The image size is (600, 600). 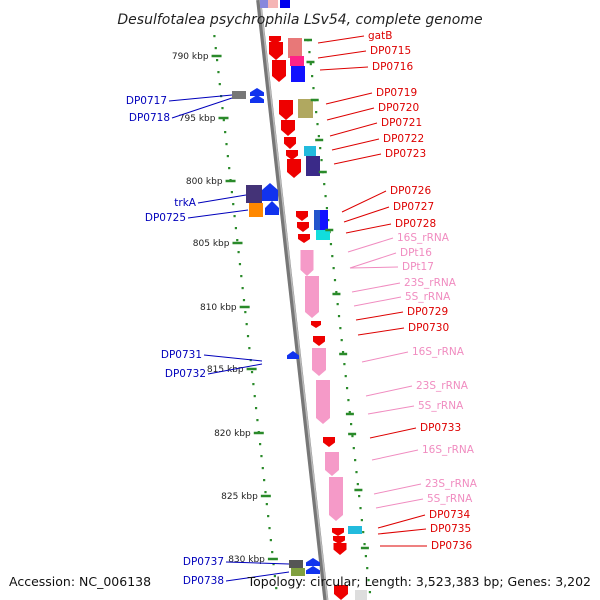 What do you see at coordinates (427, 312) in the screenshot?
I see `gene-label-right: DP0729` at bounding box center [427, 312].